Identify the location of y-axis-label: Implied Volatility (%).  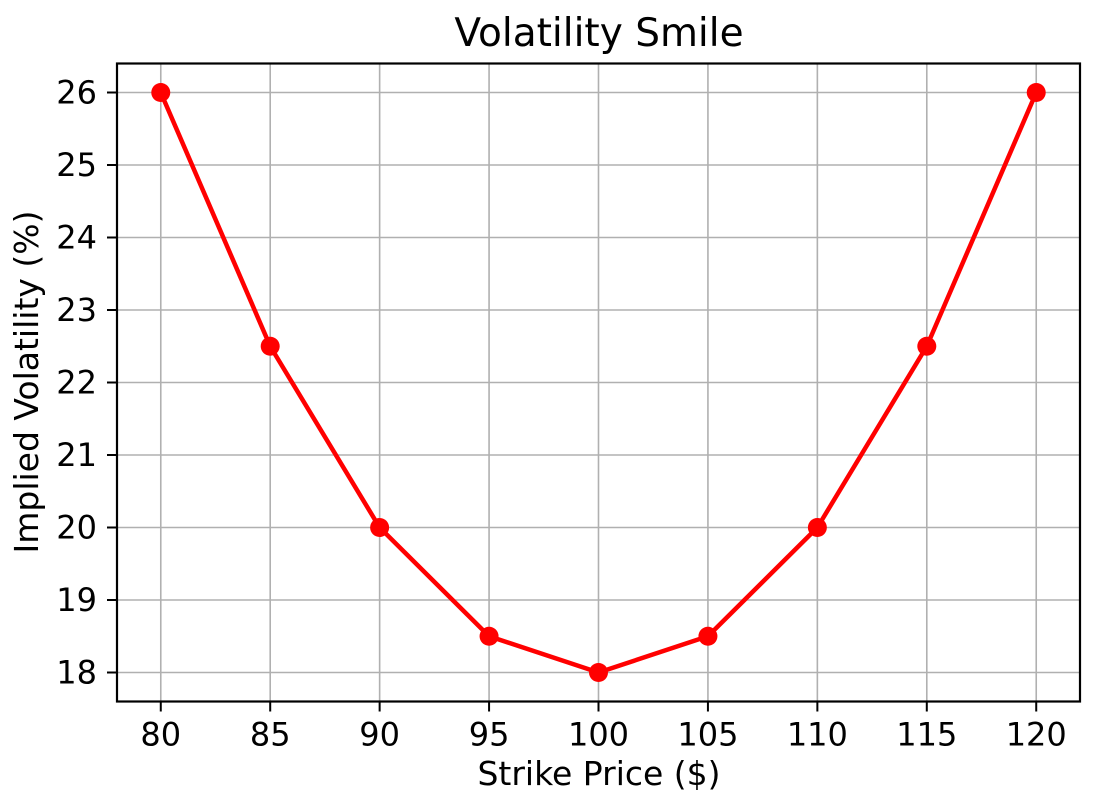
(26, 381).